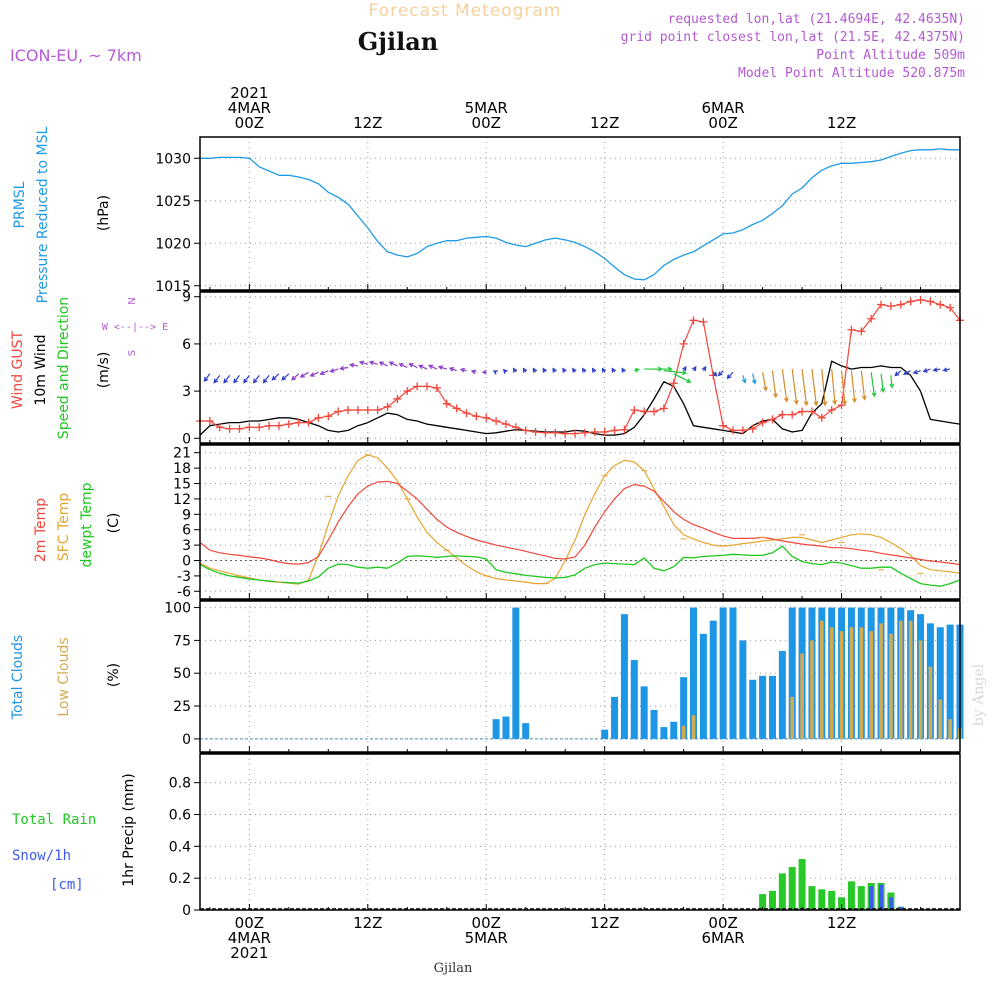 This screenshot has height=1000, width=1000. I want to click on point-altitude: Point Altitude 509m, so click(890, 55).